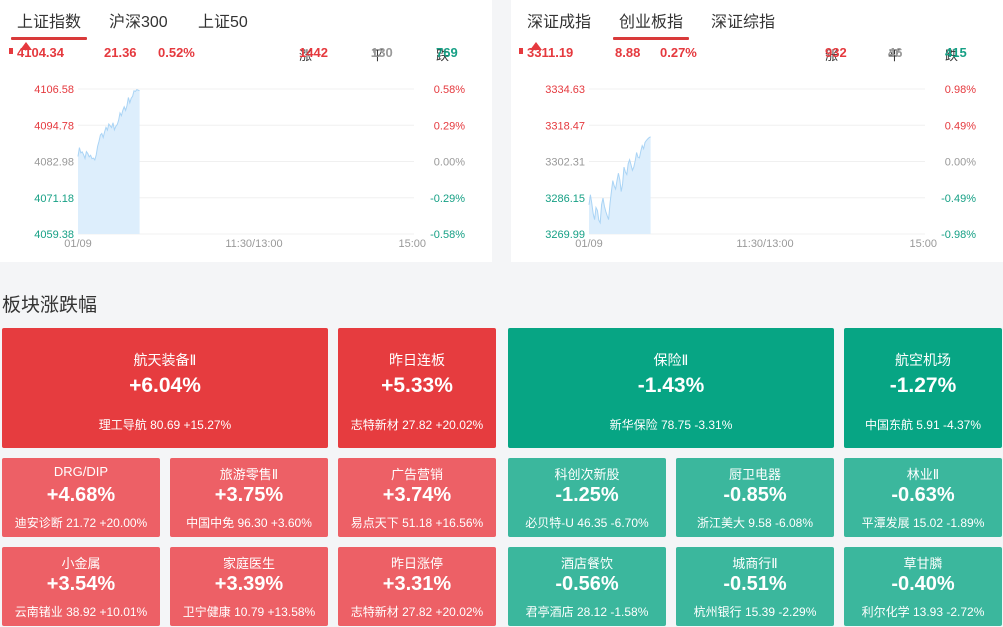 The height and width of the screenshot is (627, 1003). What do you see at coordinates (50, 305) in the screenshot?
I see `section-title: 板块涨跌幅` at bounding box center [50, 305].